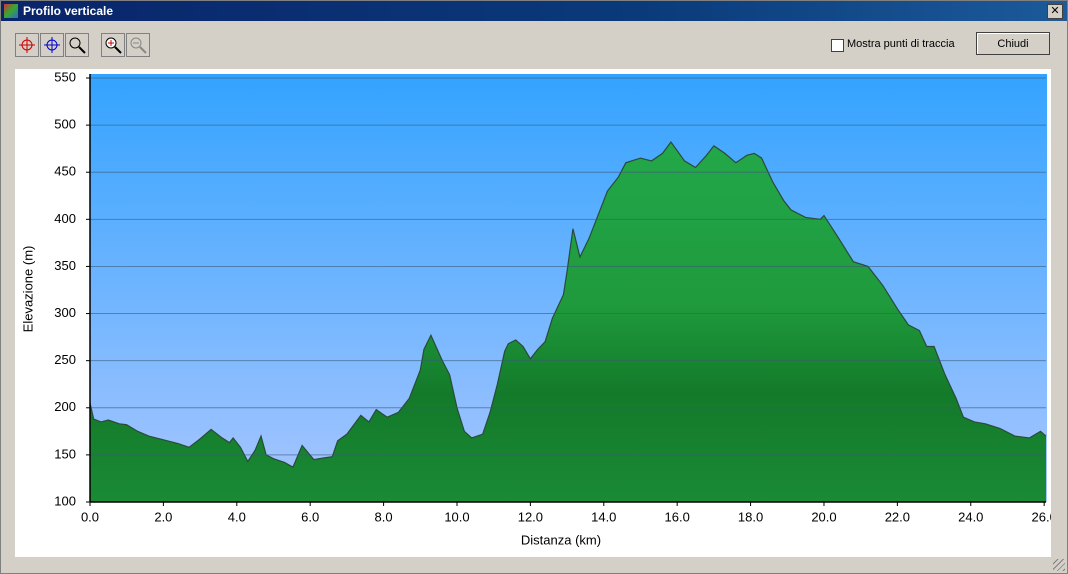 This screenshot has width=1068, height=574. What do you see at coordinates (11, 11) in the screenshot?
I see `app-icon` at bounding box center [11, 11].